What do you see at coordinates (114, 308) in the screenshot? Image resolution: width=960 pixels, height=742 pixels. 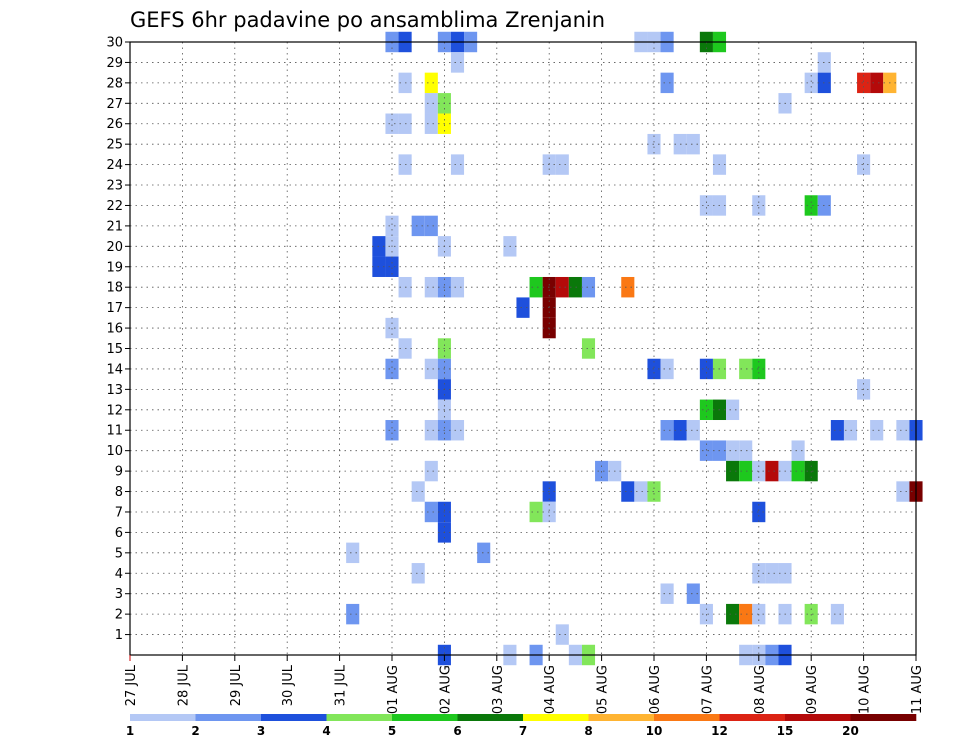 I see `y-tick-label: 17` at bounding box center [114, 308].